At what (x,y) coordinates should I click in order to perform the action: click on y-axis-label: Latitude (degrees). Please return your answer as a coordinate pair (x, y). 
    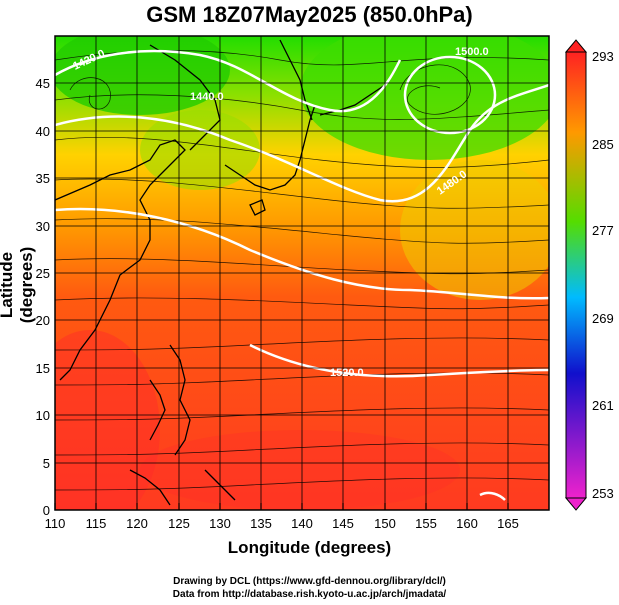
    Looking at the image, I should click on (18, 285).